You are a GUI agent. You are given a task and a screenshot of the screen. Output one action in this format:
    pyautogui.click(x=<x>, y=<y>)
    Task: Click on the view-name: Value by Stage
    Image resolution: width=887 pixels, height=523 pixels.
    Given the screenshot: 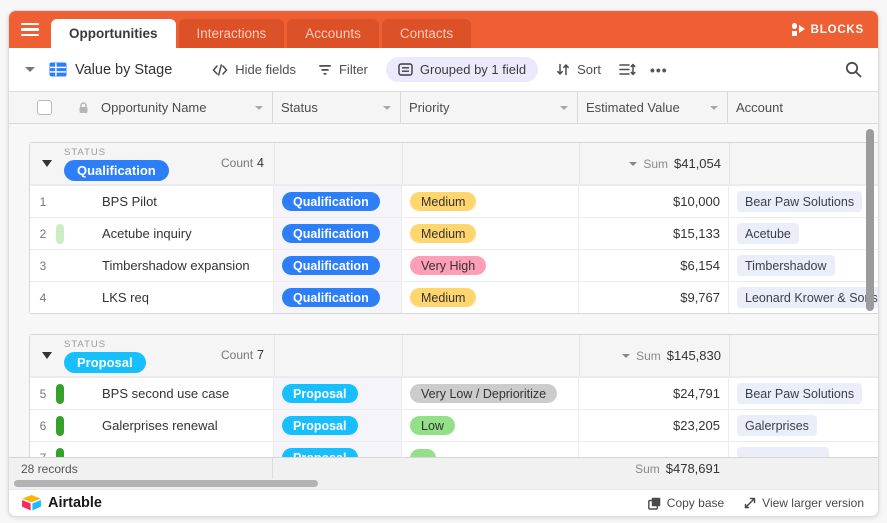 What is the action you would take?
    pyautogui.click(x=124, y=69)
    